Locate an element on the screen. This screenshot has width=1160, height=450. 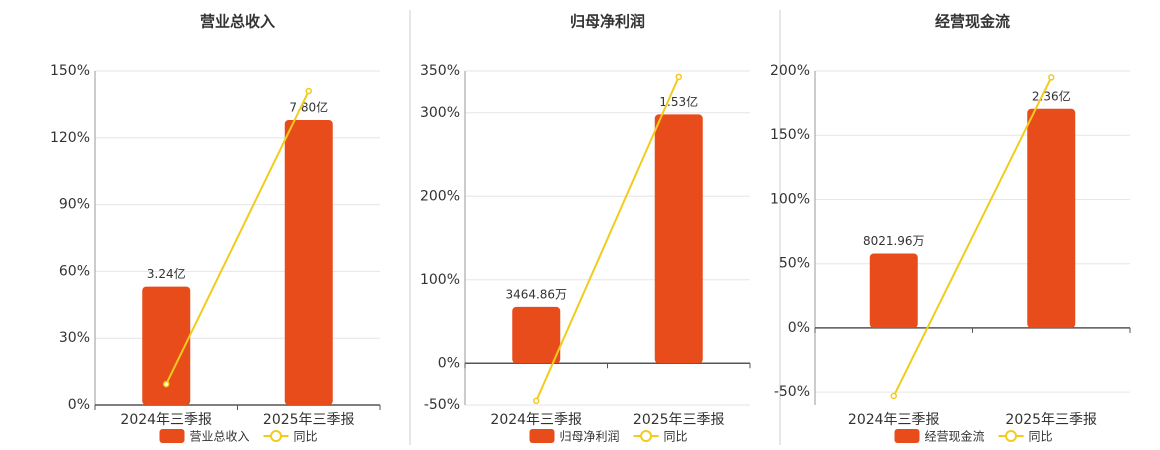
value-label: 7.80亿 is located at coordinates (308, 106).